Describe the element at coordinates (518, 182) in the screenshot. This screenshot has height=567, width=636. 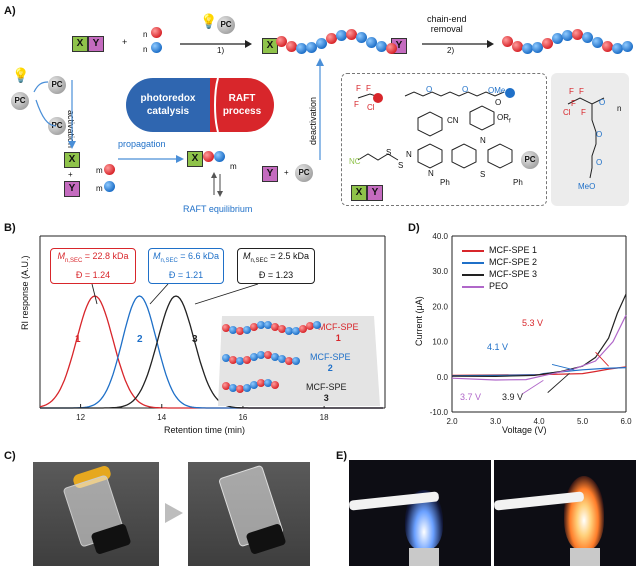
I see `phenyl-label: Ph` at that location.